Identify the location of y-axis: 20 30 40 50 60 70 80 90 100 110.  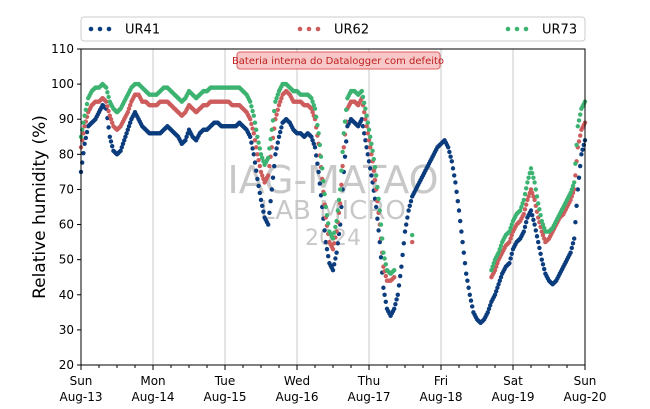
(66, 207).